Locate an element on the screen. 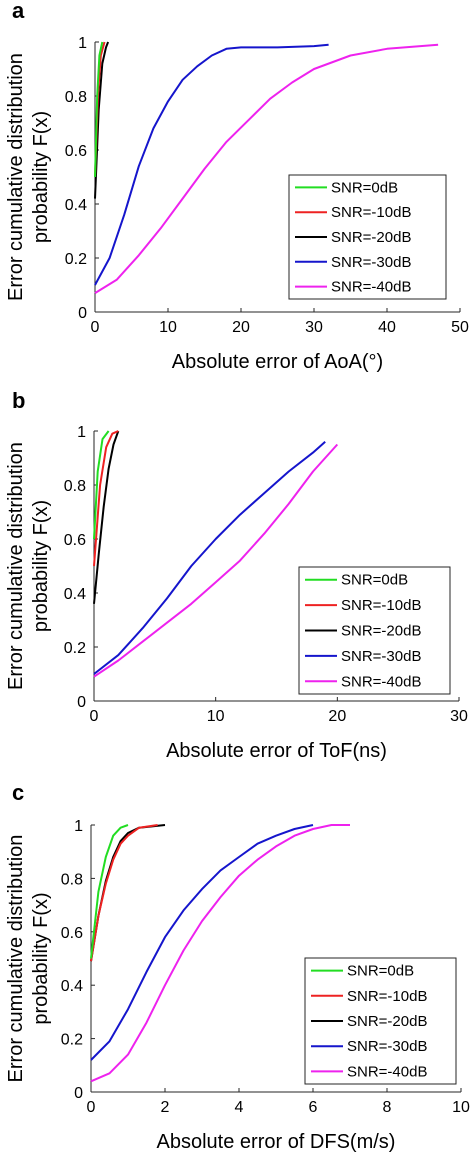 Image resolution: width=474 pixels, height=1156 pixels. x-tick-label: 50 is located at coordinates (460, 327).